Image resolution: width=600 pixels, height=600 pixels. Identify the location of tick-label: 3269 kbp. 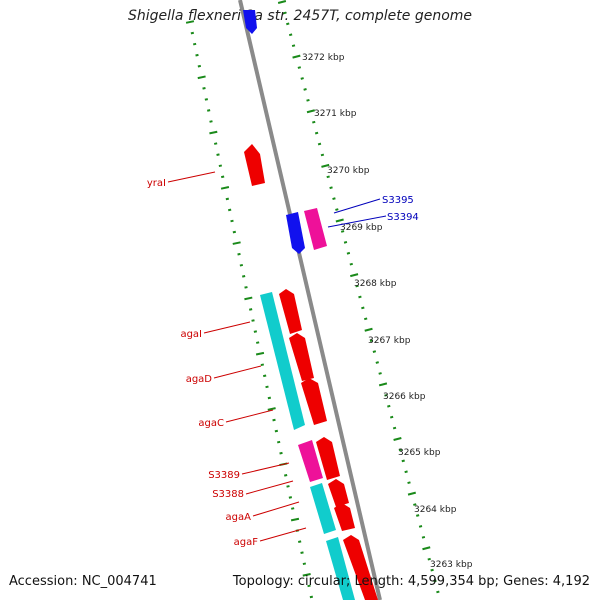
(361, 228).